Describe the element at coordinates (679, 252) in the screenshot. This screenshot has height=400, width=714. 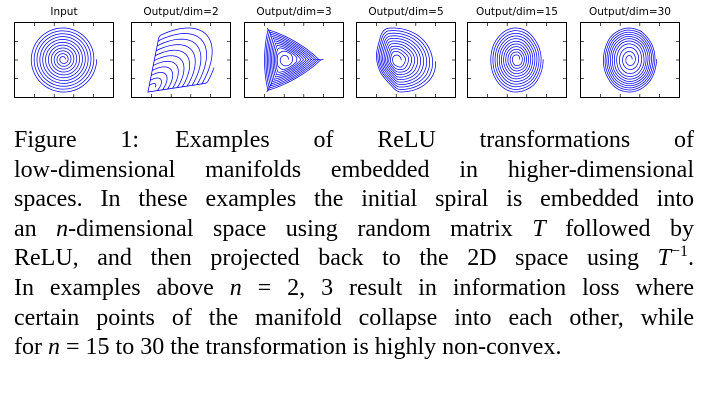
I see `math-superscript: −1` at that location.